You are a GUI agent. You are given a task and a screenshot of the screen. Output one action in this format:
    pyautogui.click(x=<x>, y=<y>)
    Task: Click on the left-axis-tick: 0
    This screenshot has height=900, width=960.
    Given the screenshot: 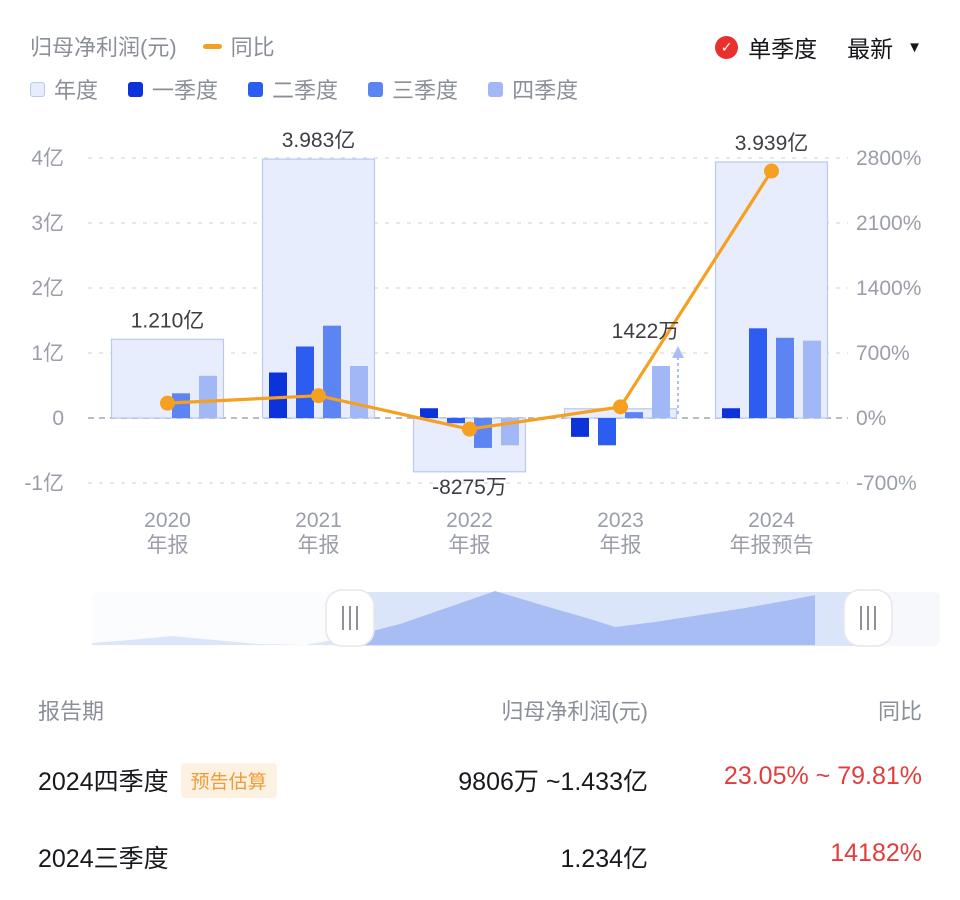 What is the action you would take?
    pyautogui.click(x=58, y=418)
    